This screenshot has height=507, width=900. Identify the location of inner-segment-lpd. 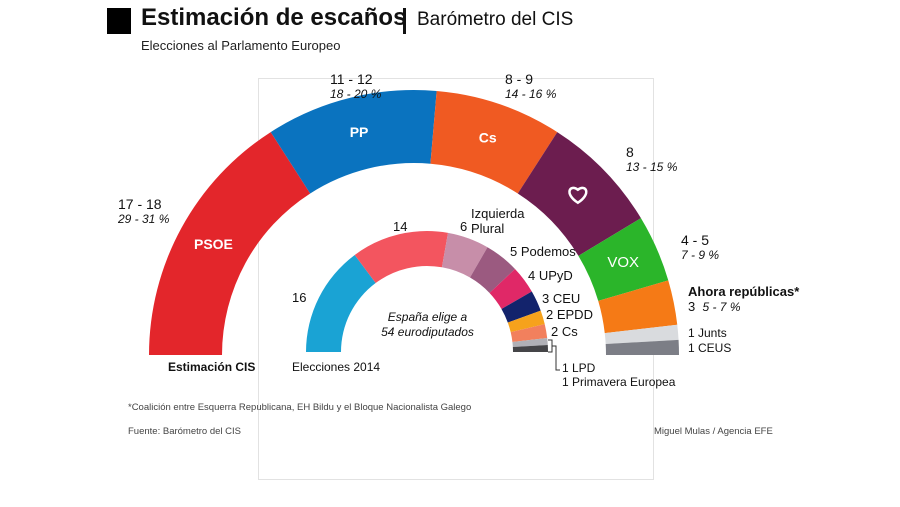
(530, 342).